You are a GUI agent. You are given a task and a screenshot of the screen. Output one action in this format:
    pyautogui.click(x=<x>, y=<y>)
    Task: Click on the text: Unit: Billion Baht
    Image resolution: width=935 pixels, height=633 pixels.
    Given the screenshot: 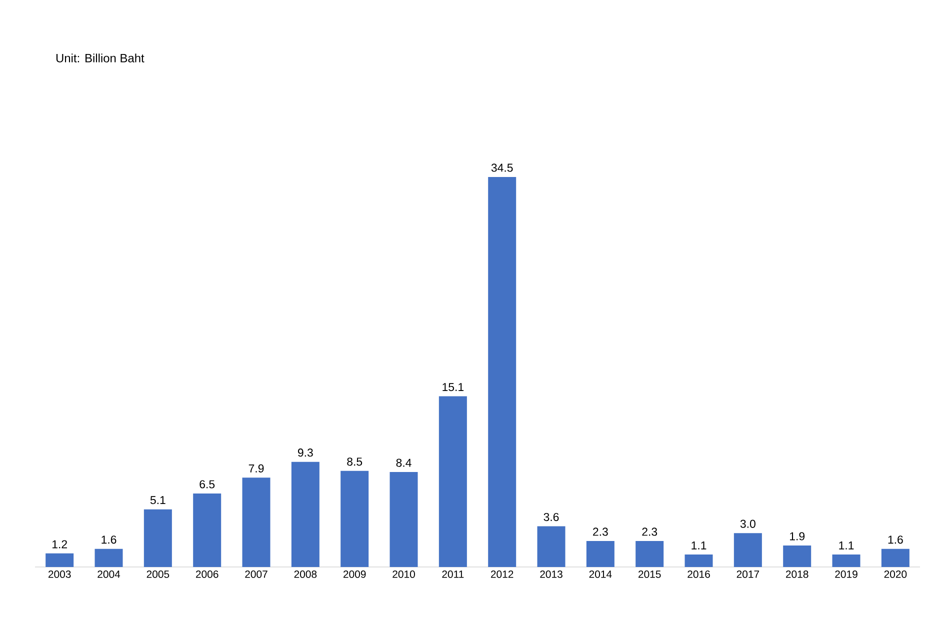 What is the action you would take?
    pyautogui.click(x=100, y=58)
    